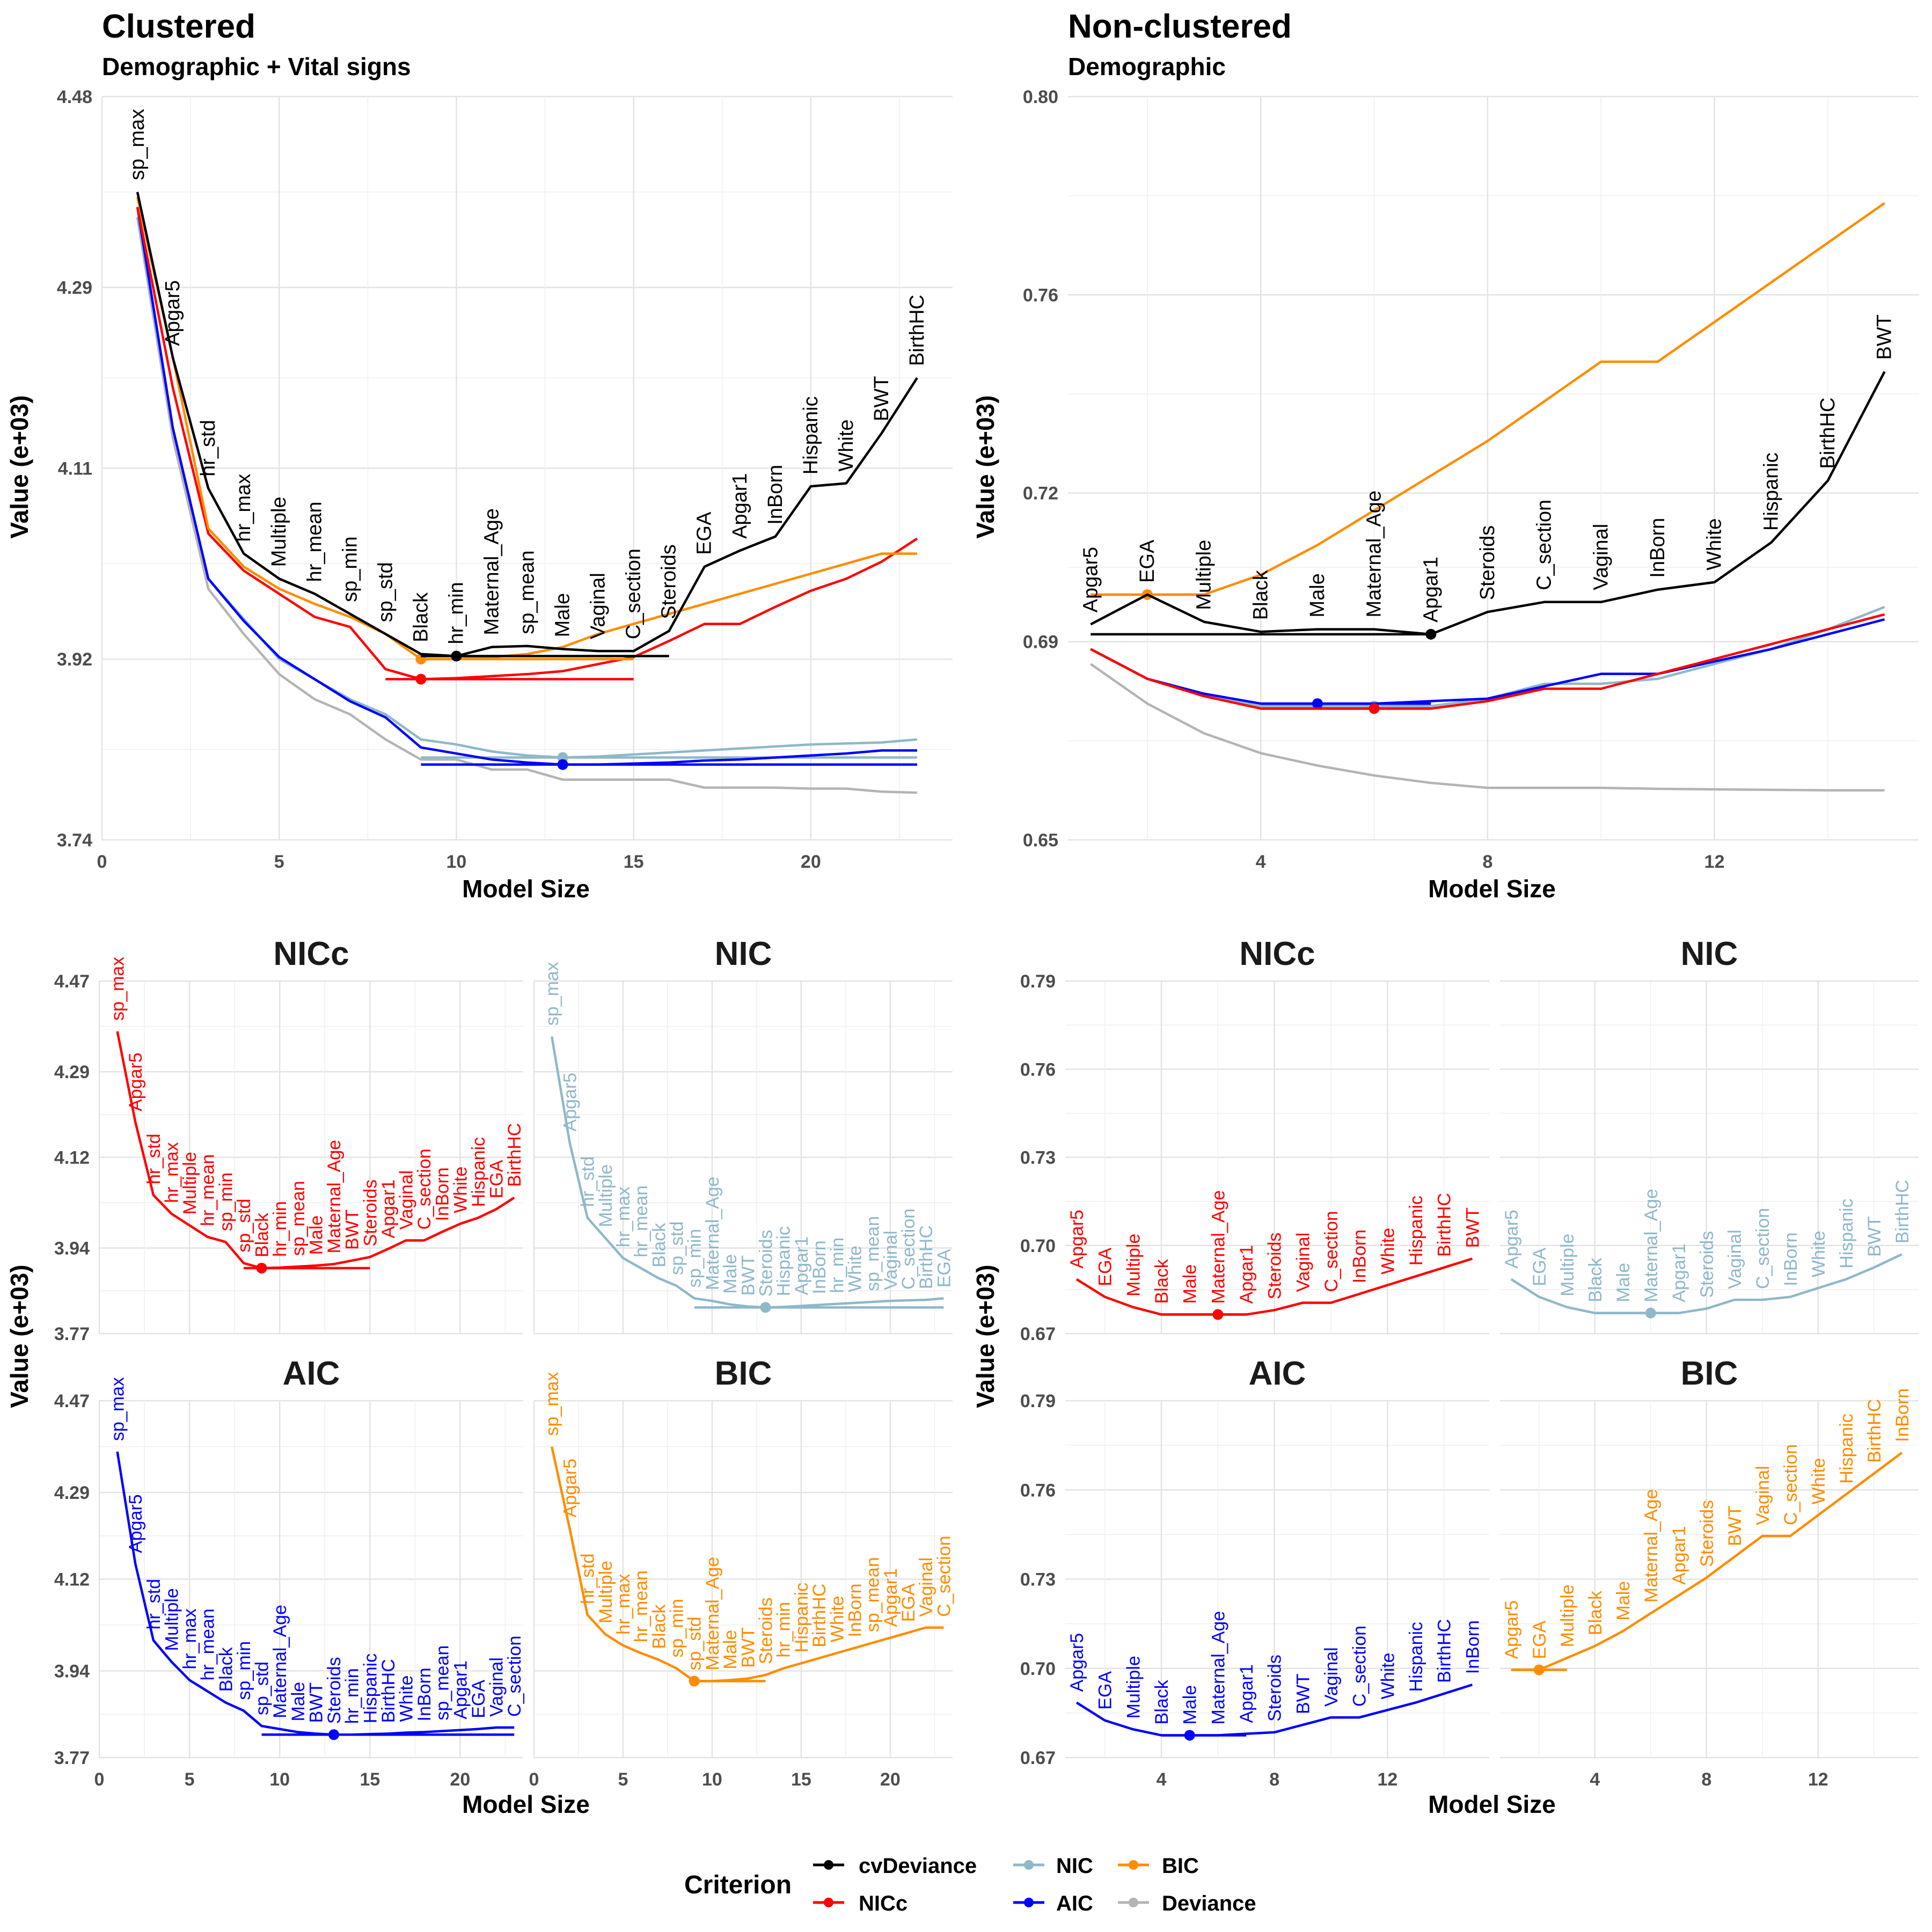 The width and height of the screenshot is (1932, 1932). I want to click on min-point-nicc, so click(1218, 1314).